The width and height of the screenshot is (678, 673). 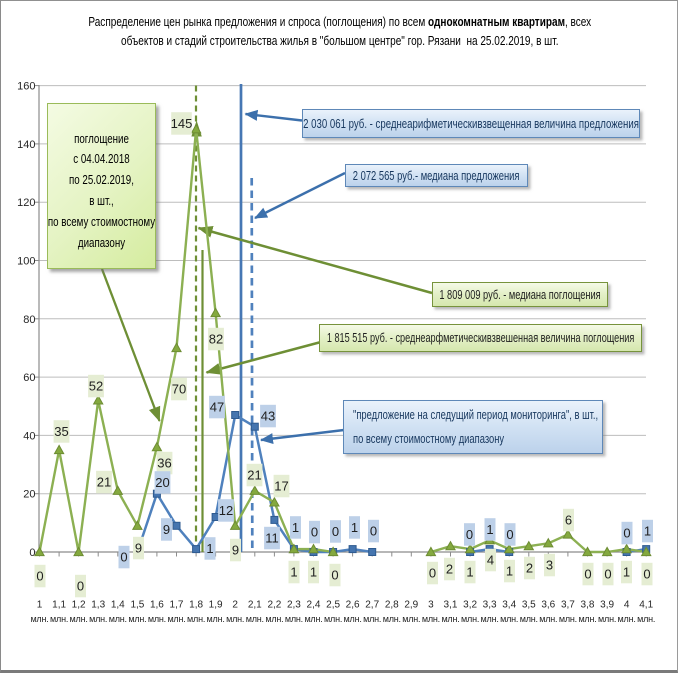 I want to click on svg-text: 80, so click(x=29, y=320).